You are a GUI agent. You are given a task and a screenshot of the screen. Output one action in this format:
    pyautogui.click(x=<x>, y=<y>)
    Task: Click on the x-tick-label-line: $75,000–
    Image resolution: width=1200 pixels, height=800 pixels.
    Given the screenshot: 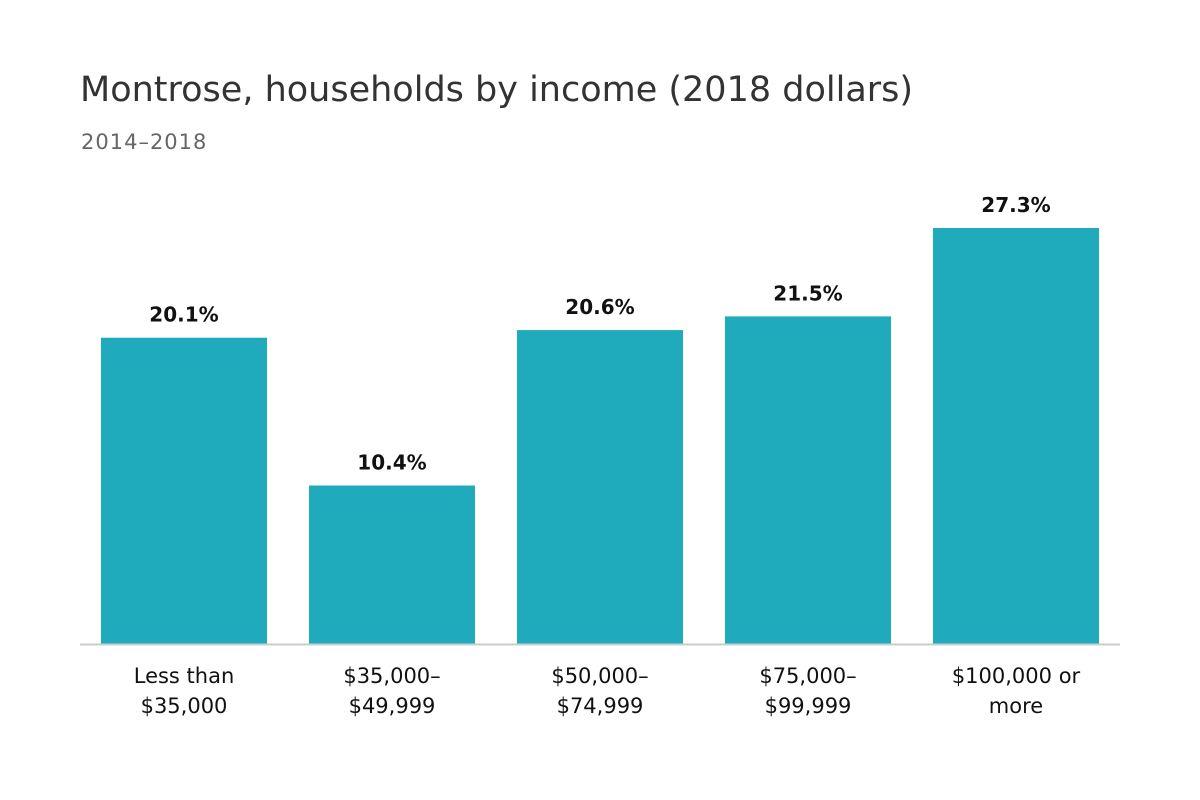 What is the action you would take?
    pyautogui.click(x=807, y=676)
    